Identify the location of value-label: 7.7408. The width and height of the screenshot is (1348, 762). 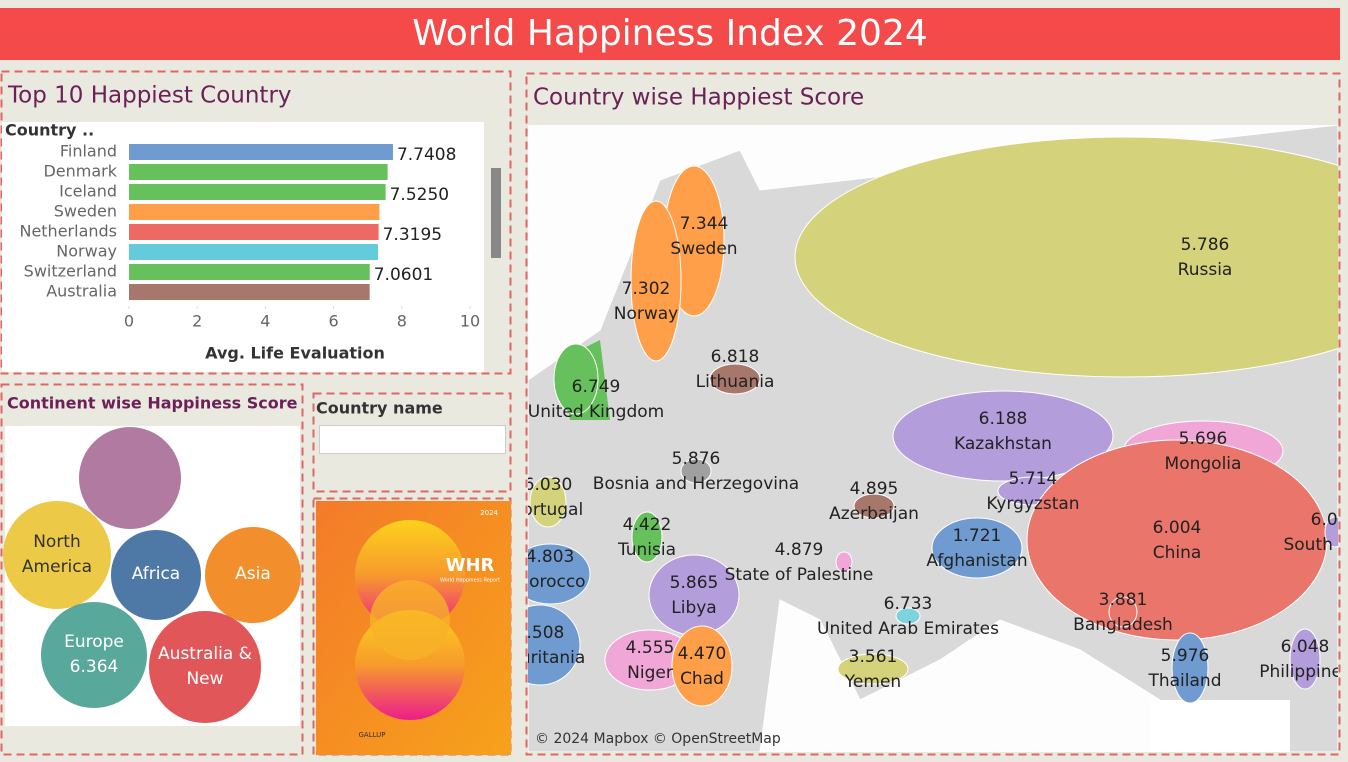
(426, 155).